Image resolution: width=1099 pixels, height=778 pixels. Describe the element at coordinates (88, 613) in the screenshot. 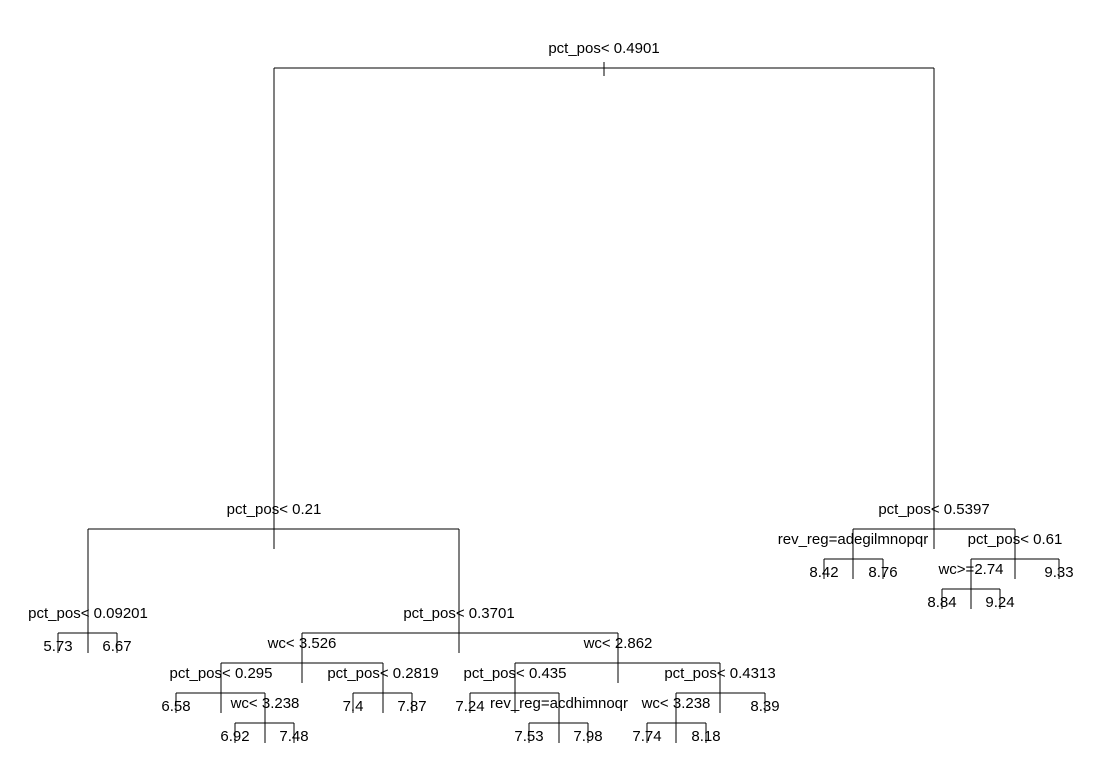

I see `split-label-root-left-left: pct_pos< 0.09201` at that location.